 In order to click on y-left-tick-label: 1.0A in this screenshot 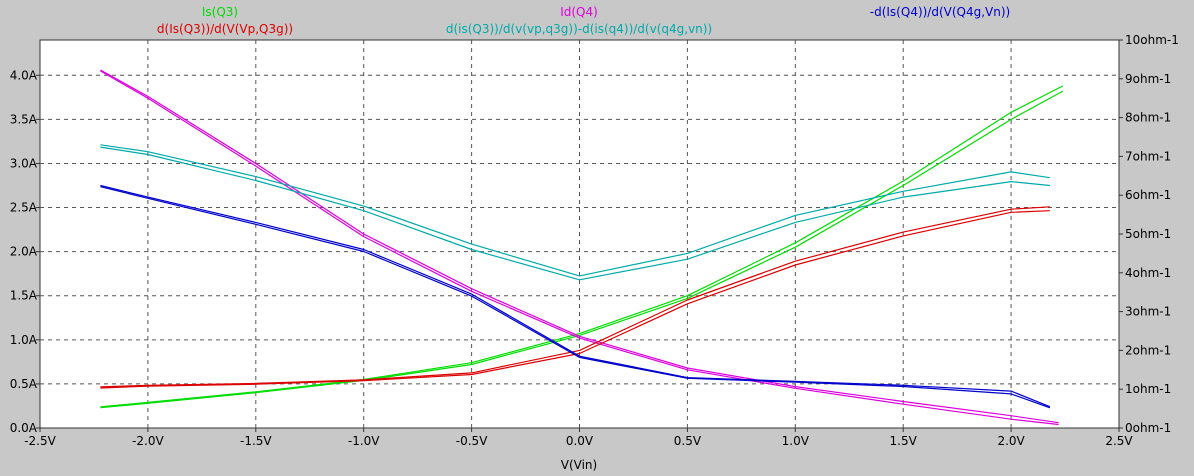, I will do `click(24, 340)`.